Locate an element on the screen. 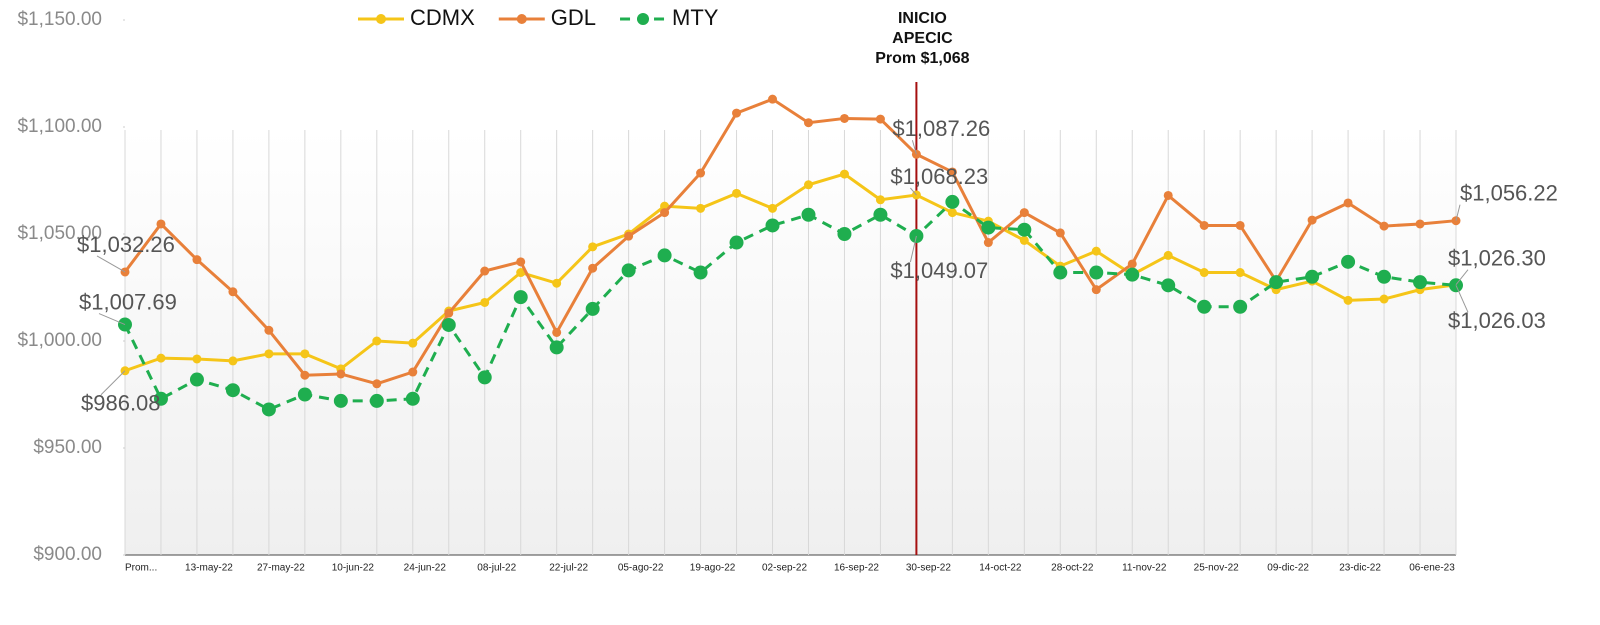 This screenshot has height=625, width=1600. x-tick-label: 25-nov-22 is located at coordinates (1216, 568).